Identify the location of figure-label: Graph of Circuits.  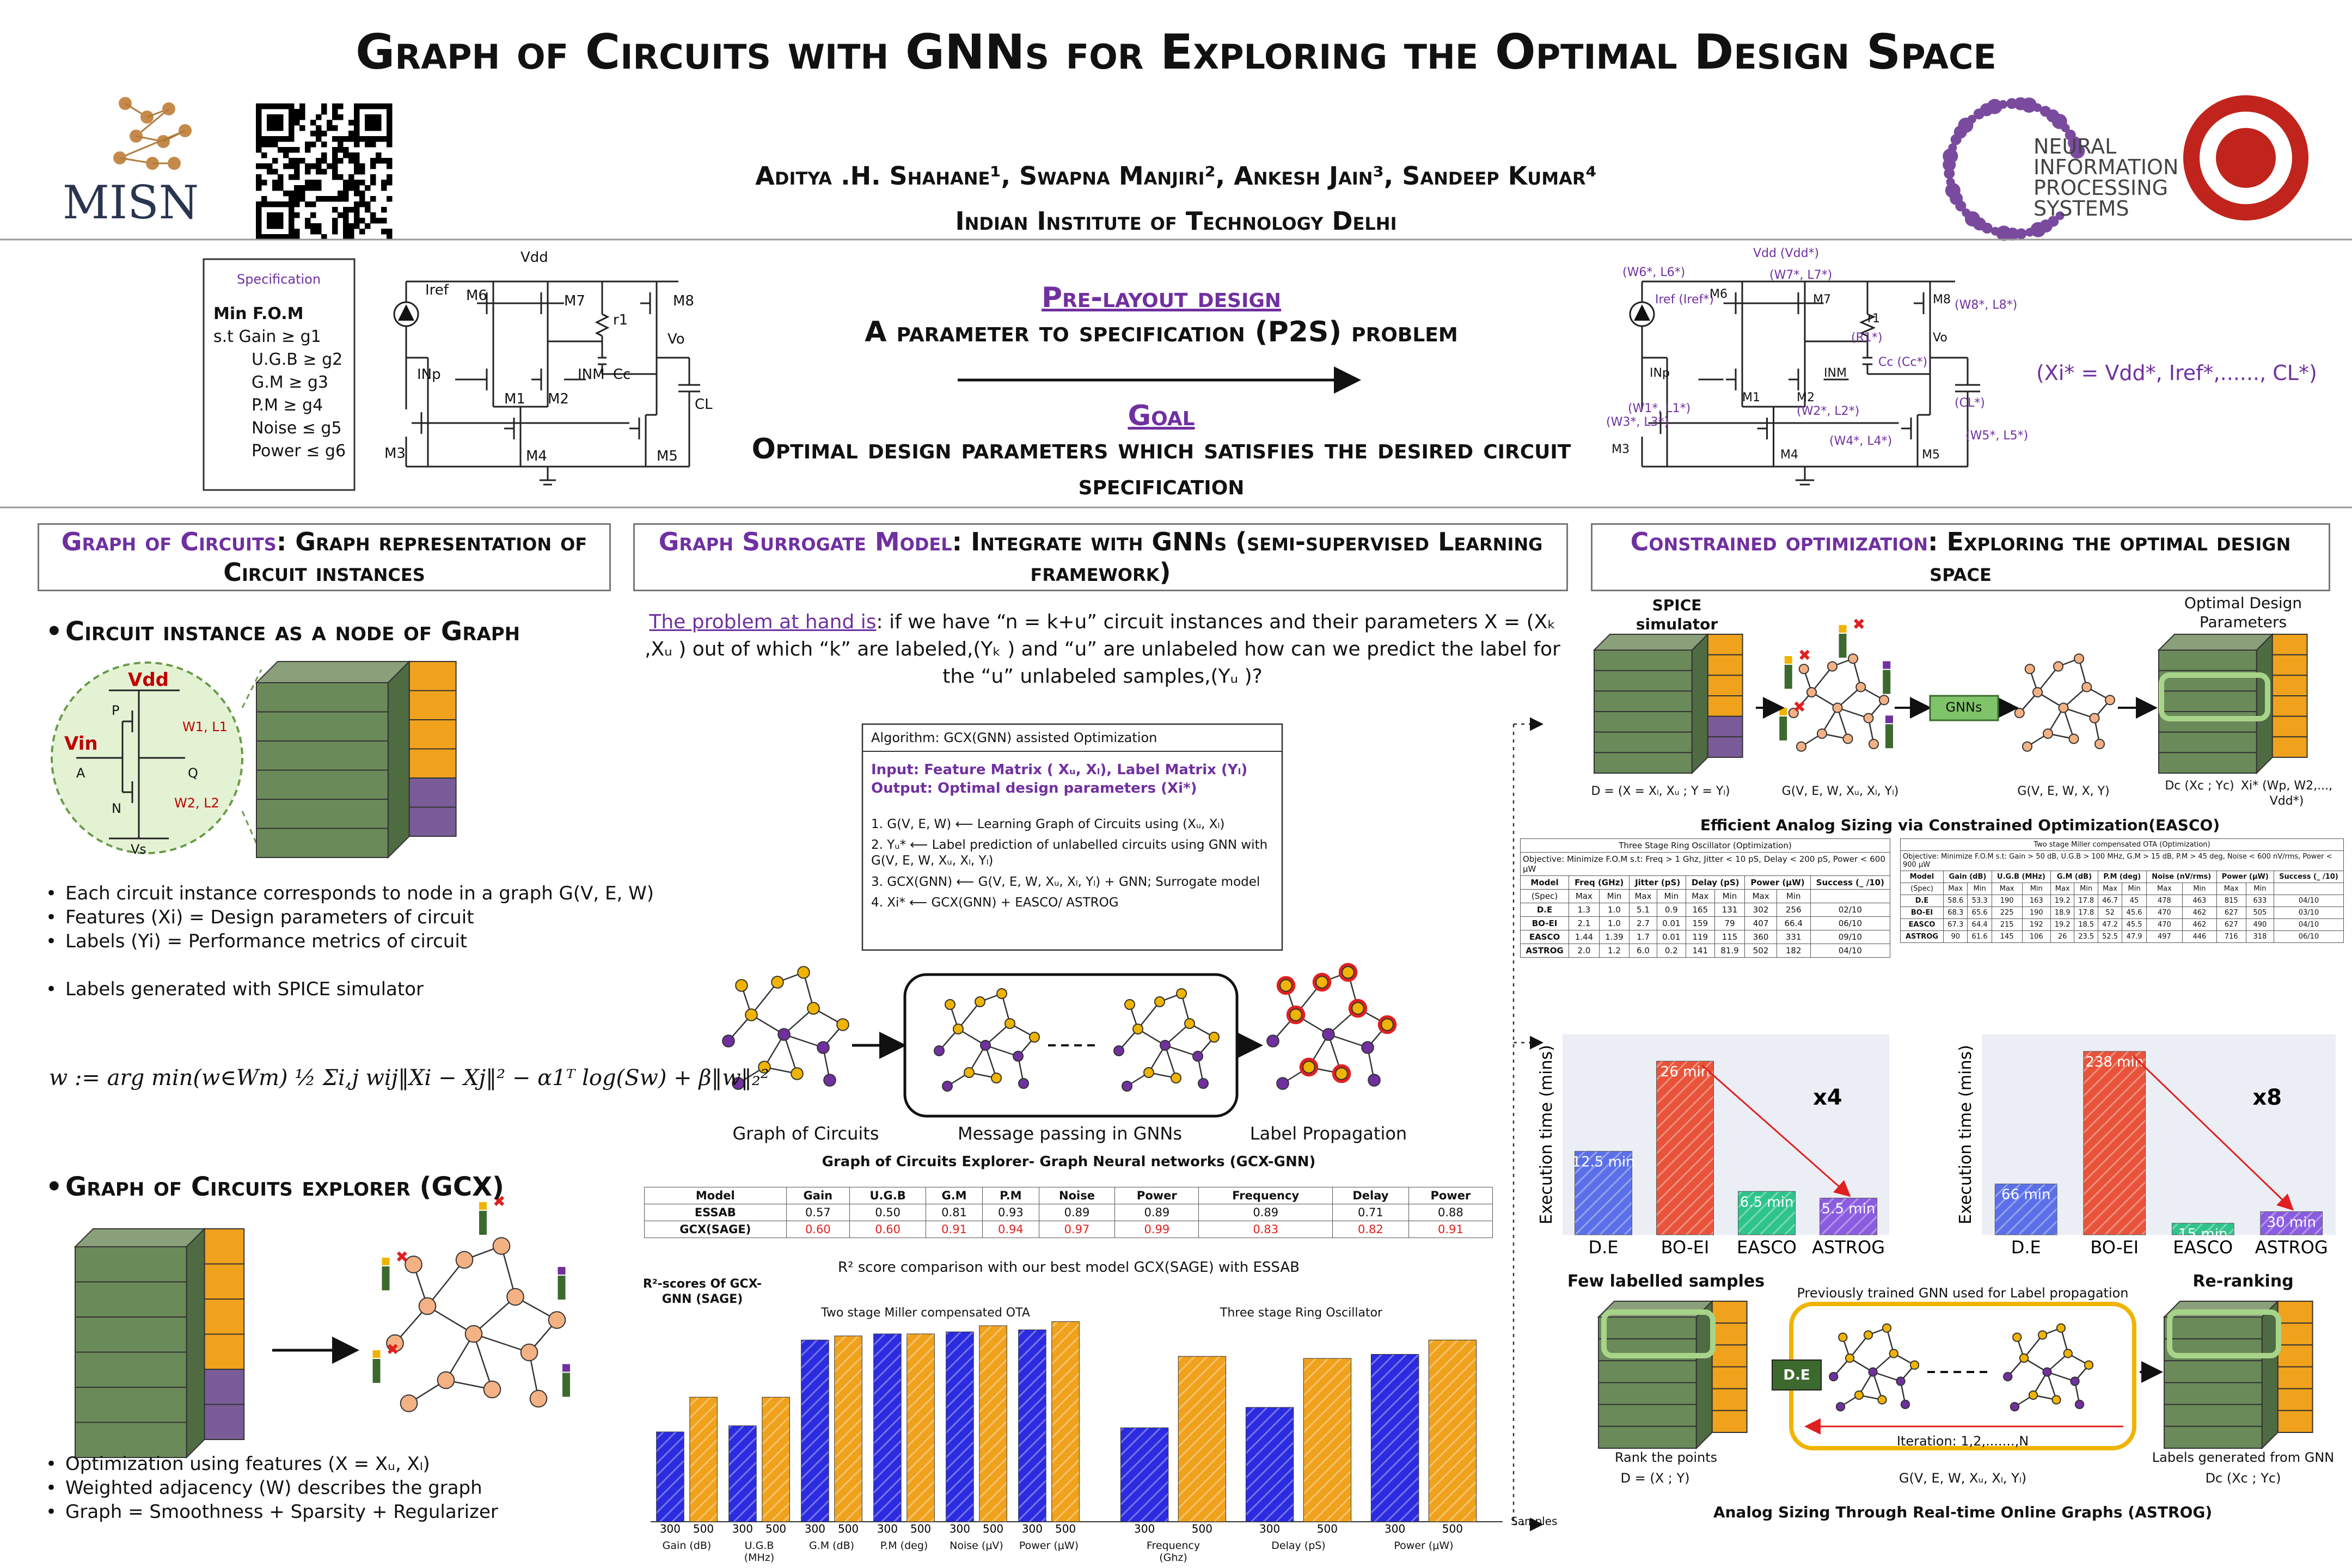
(805, 1133).